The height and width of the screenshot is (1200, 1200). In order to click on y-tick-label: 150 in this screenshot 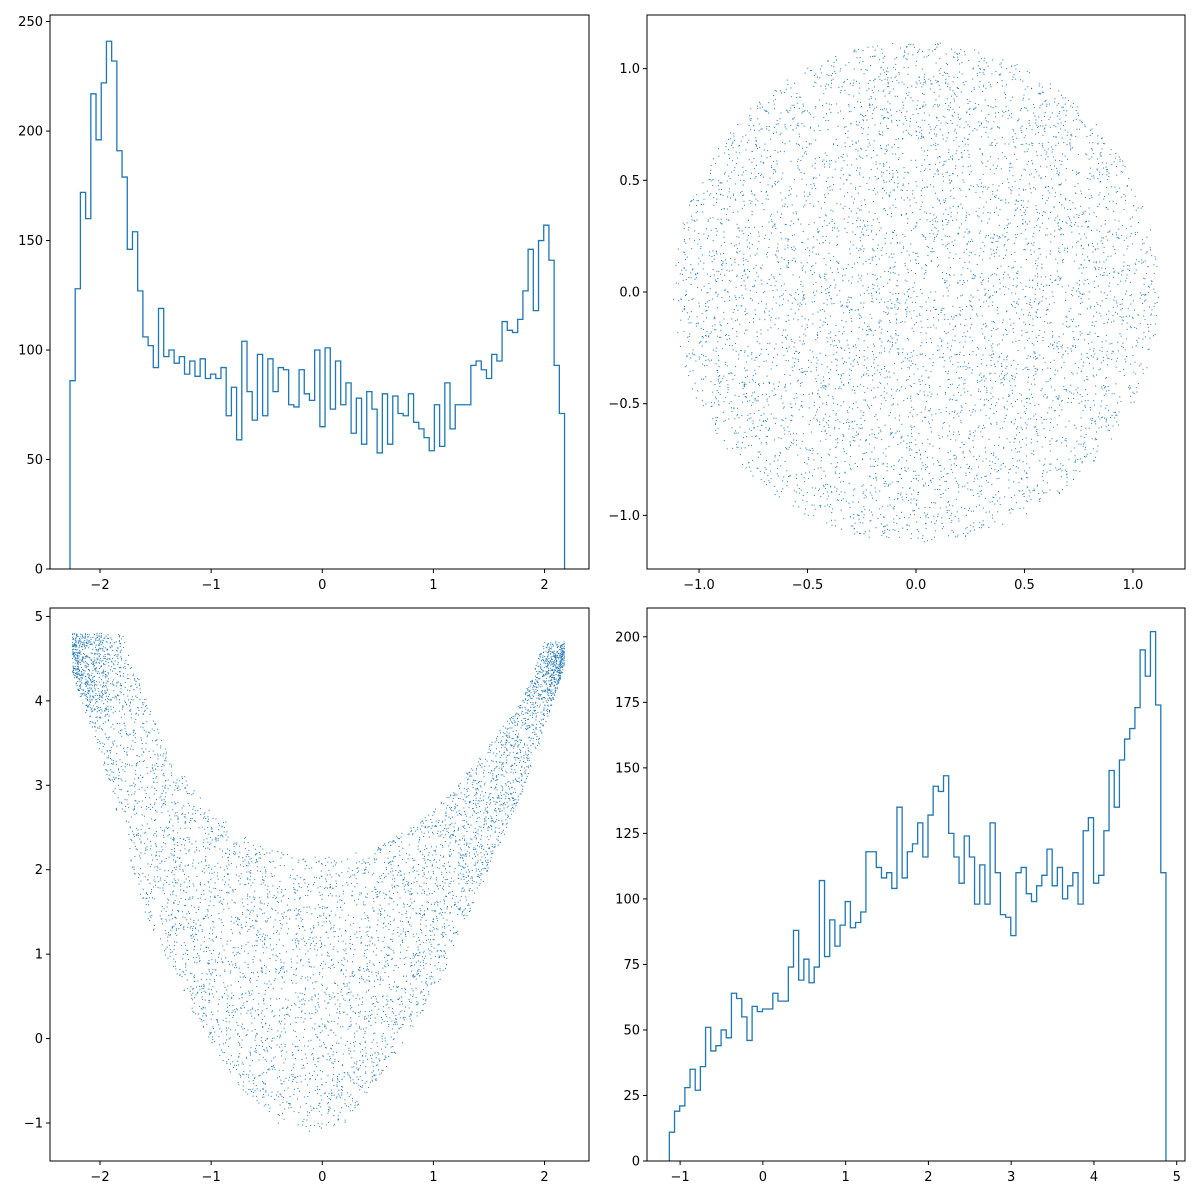, I will do `click(30, 241)`.